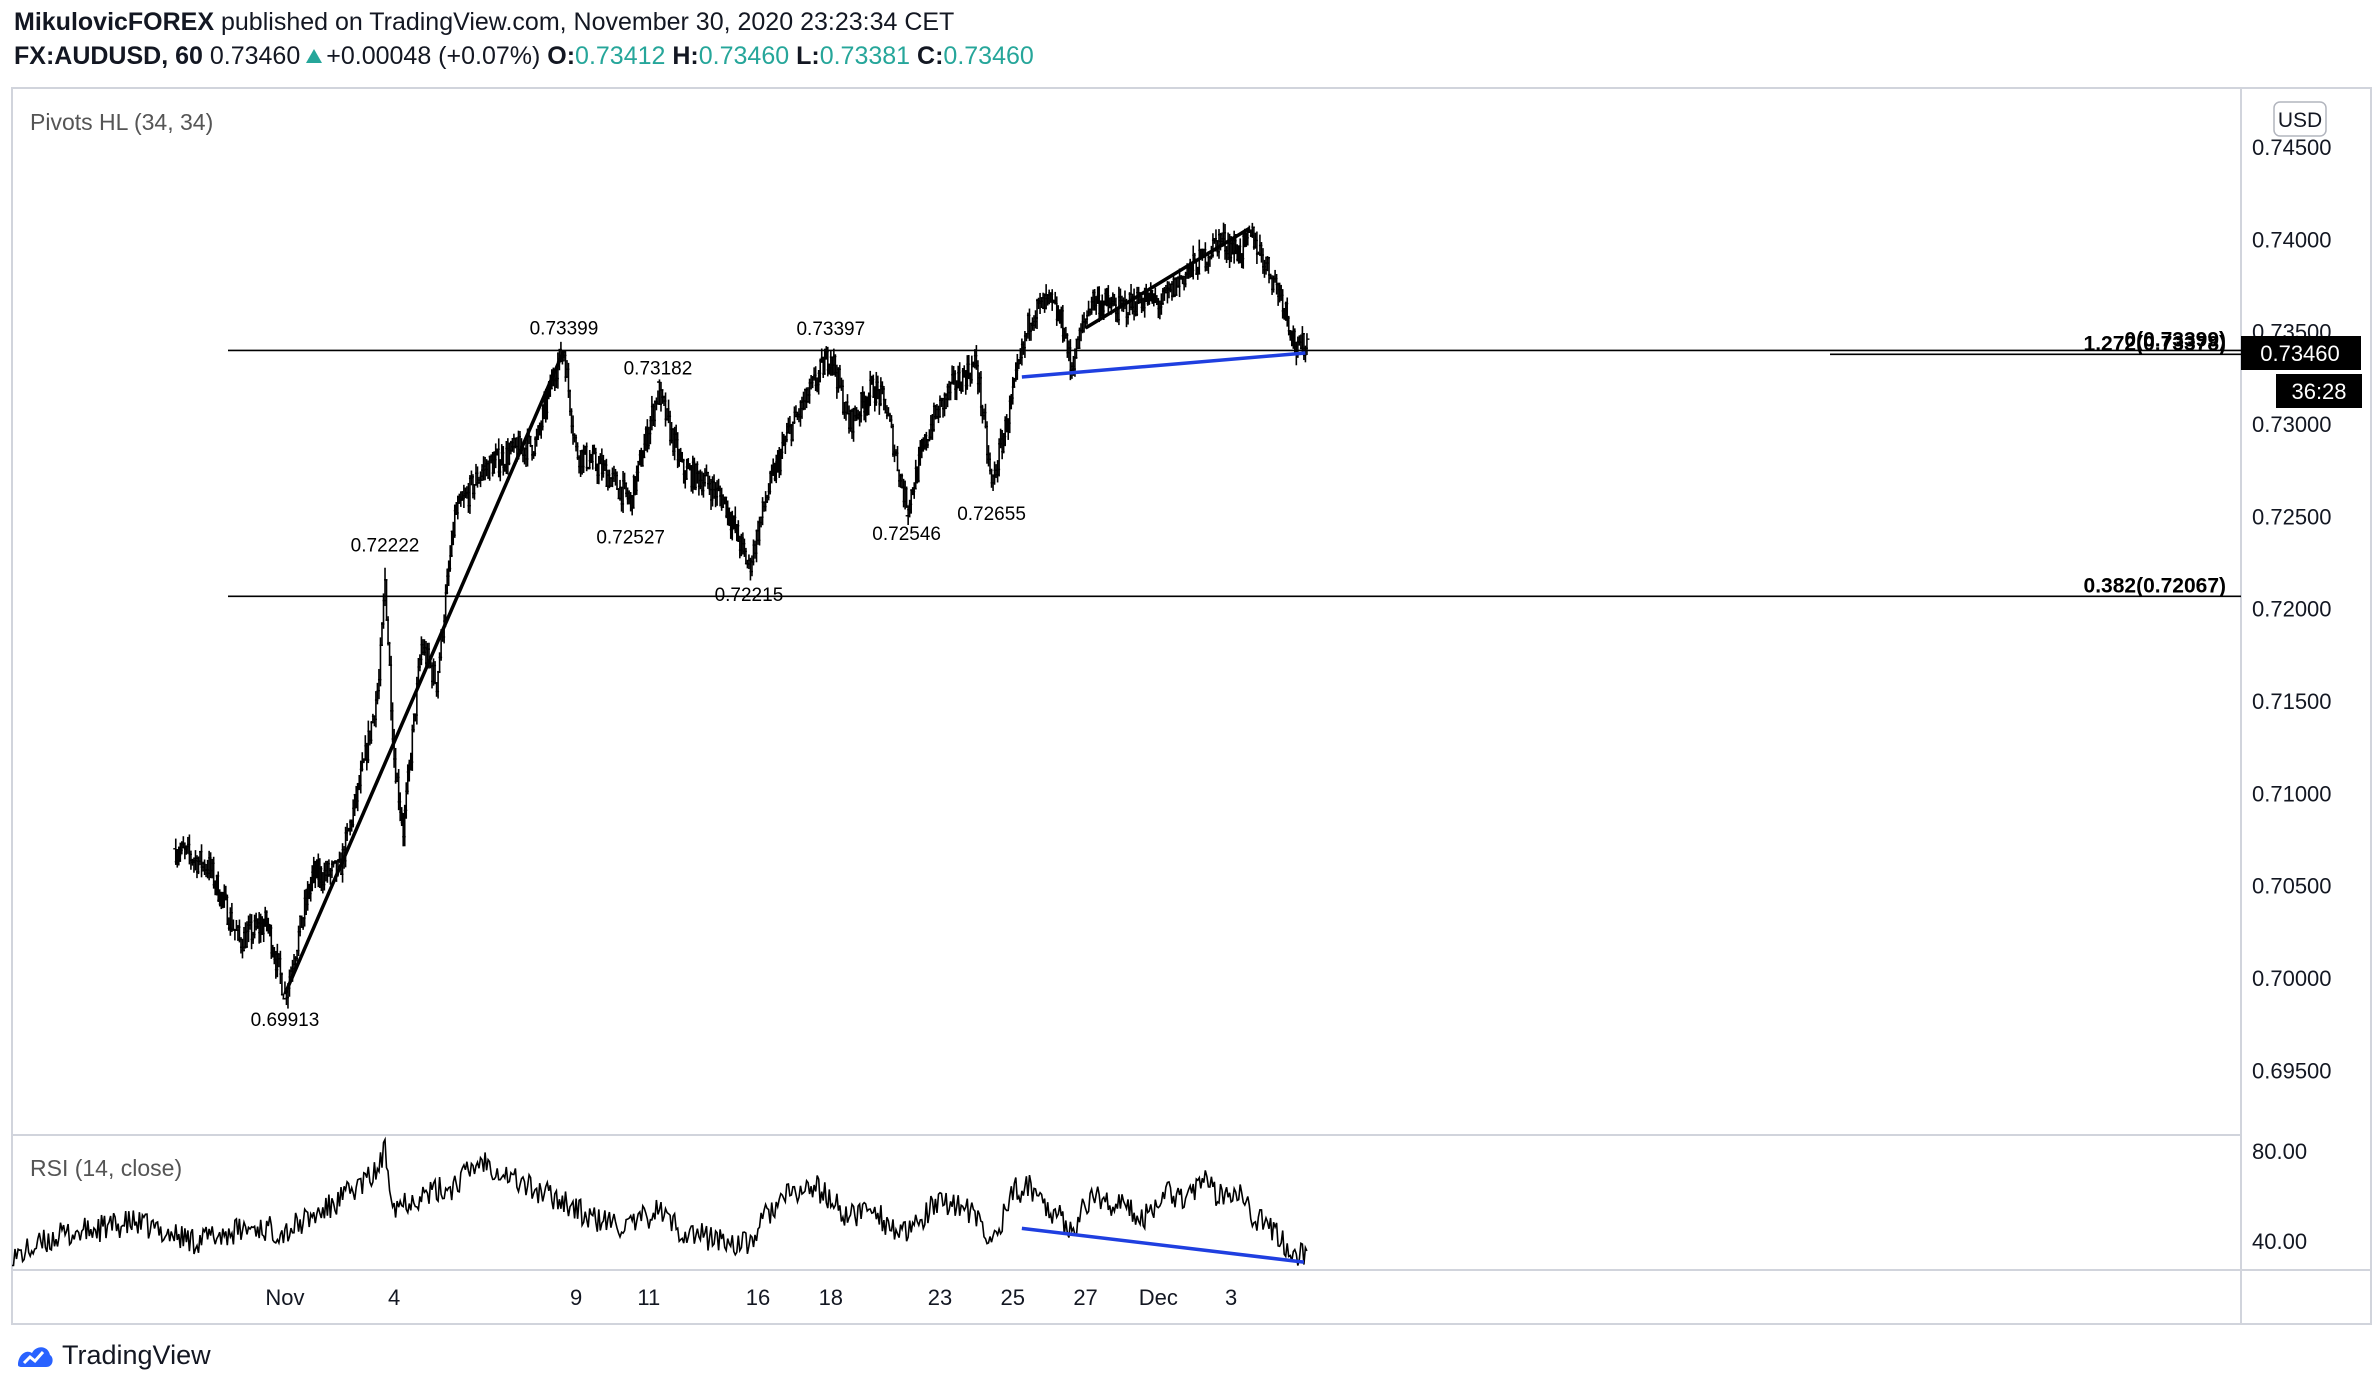  Describe the element at coordinates (106, 1168) in the screenshot. I see `rsi-indicator-label: RSI (14, close)` at that location.